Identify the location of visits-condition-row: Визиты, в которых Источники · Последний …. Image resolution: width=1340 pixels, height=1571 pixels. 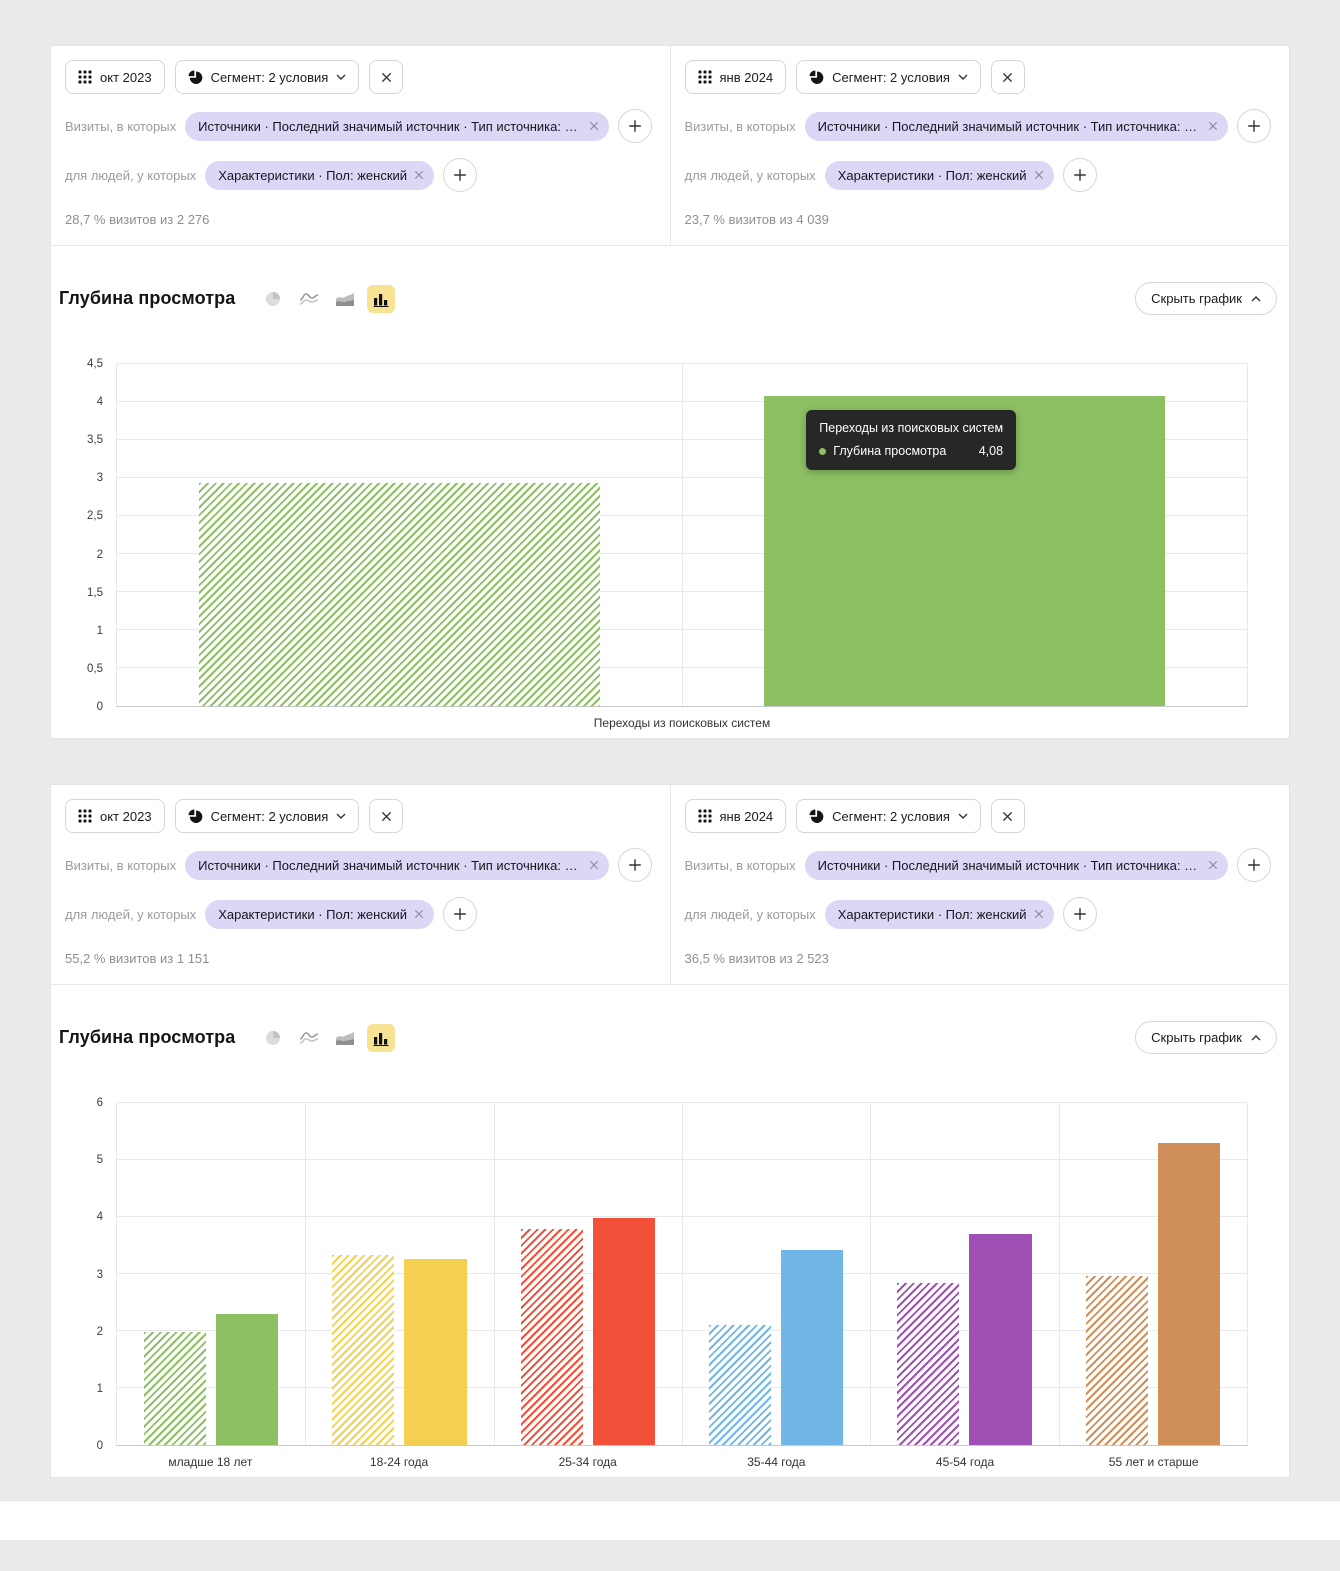
(358, 126).